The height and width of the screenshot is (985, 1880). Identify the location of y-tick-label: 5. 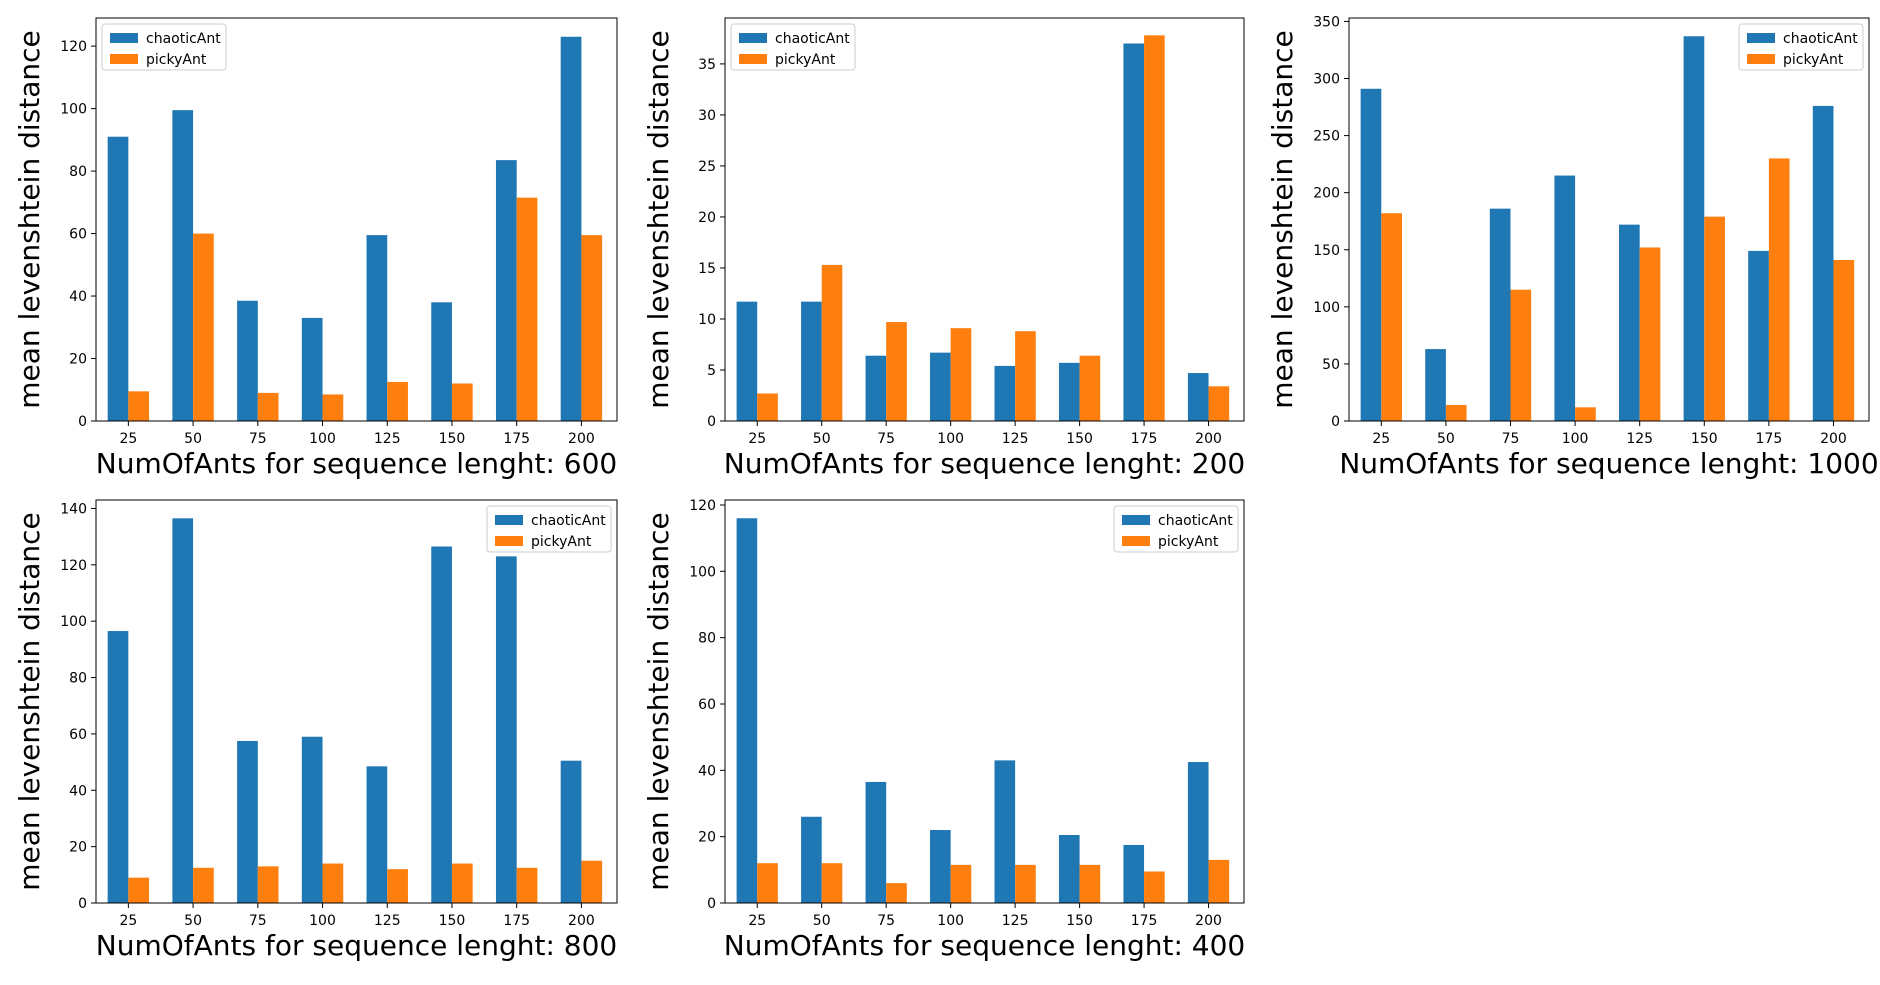
(711, 371).